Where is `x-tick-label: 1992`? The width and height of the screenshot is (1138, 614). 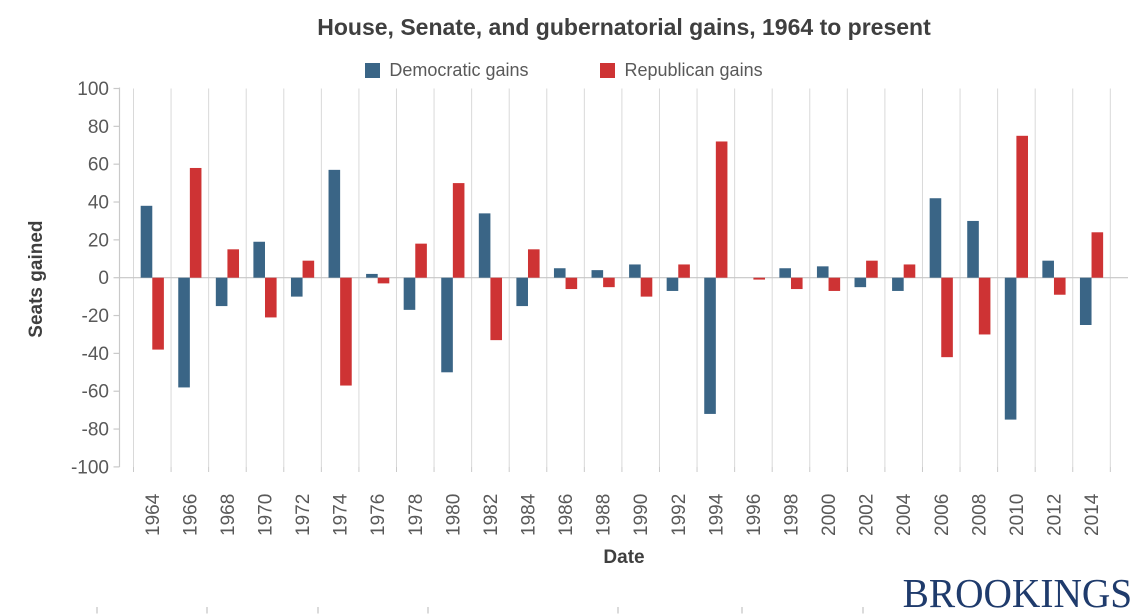 x-tick-label: 1992 is located at coordinates (679, 515).